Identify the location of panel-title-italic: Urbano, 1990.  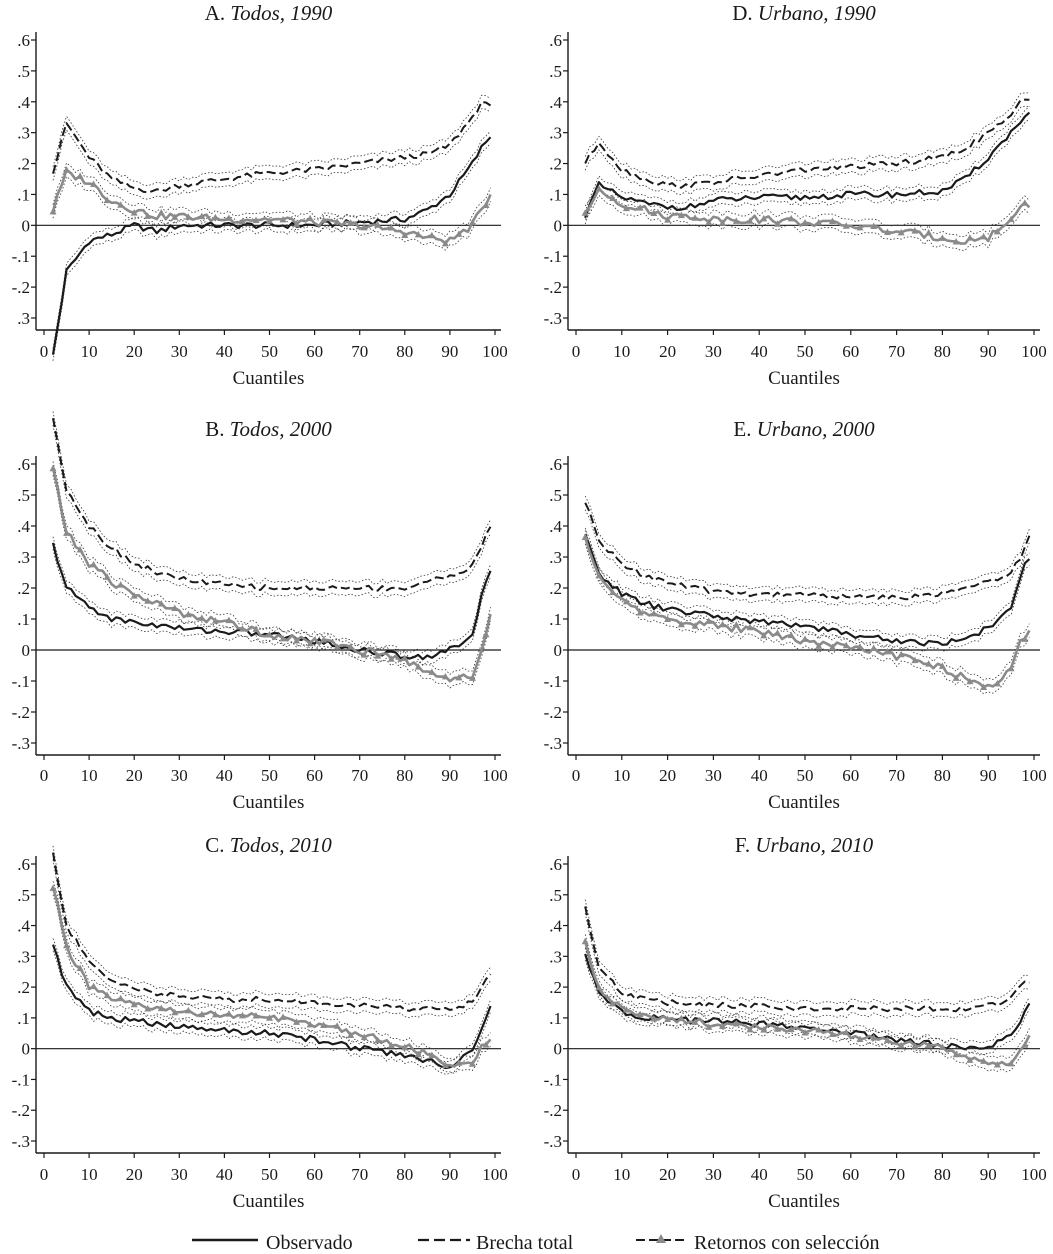
(817, 13).